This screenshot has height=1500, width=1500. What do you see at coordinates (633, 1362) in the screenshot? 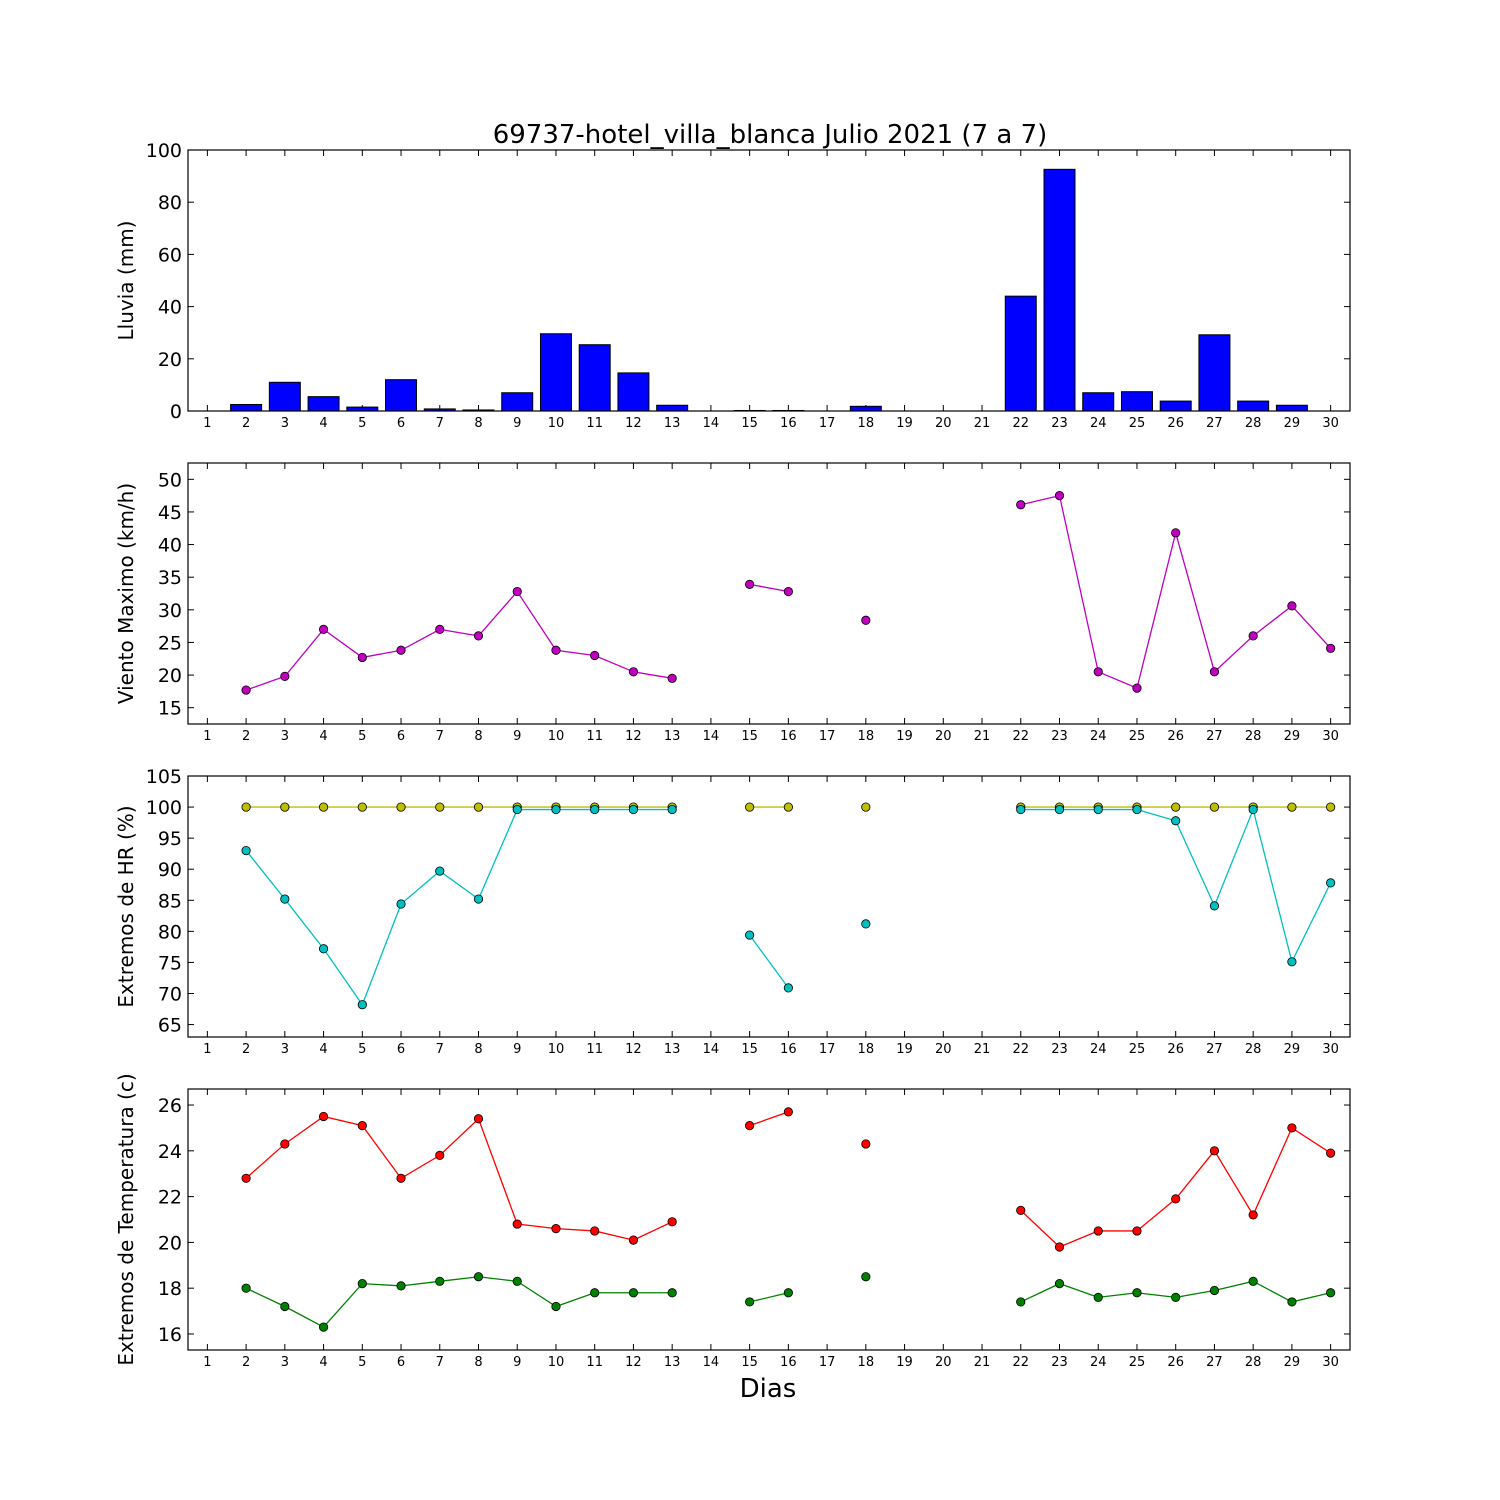
I see `x-tick-label: 12` at bounding box center [633, 1362].